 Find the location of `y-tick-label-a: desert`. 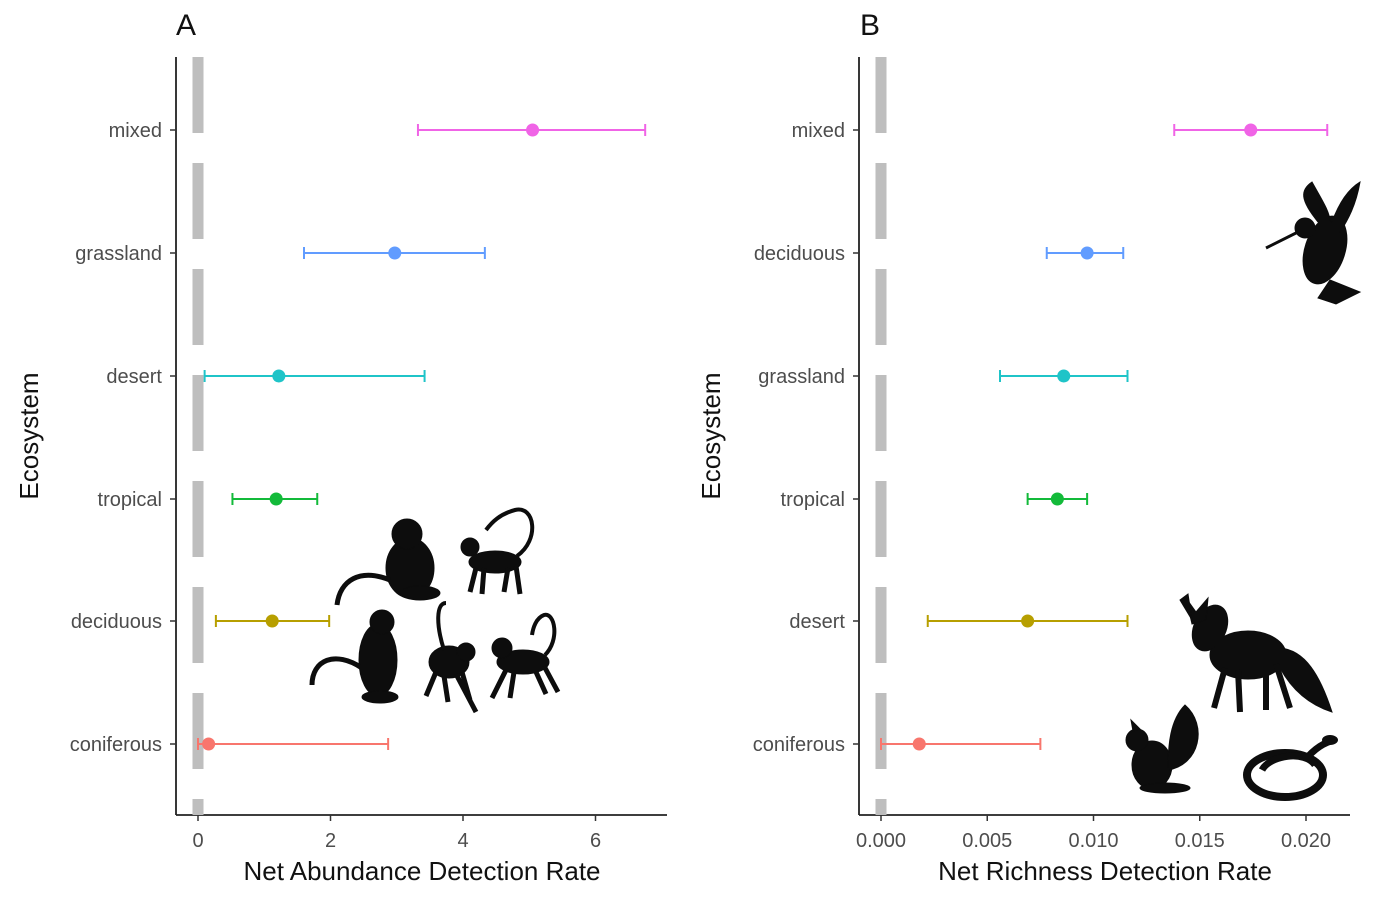

y-tick-label-a: desert is located at coordinates (134, 377).